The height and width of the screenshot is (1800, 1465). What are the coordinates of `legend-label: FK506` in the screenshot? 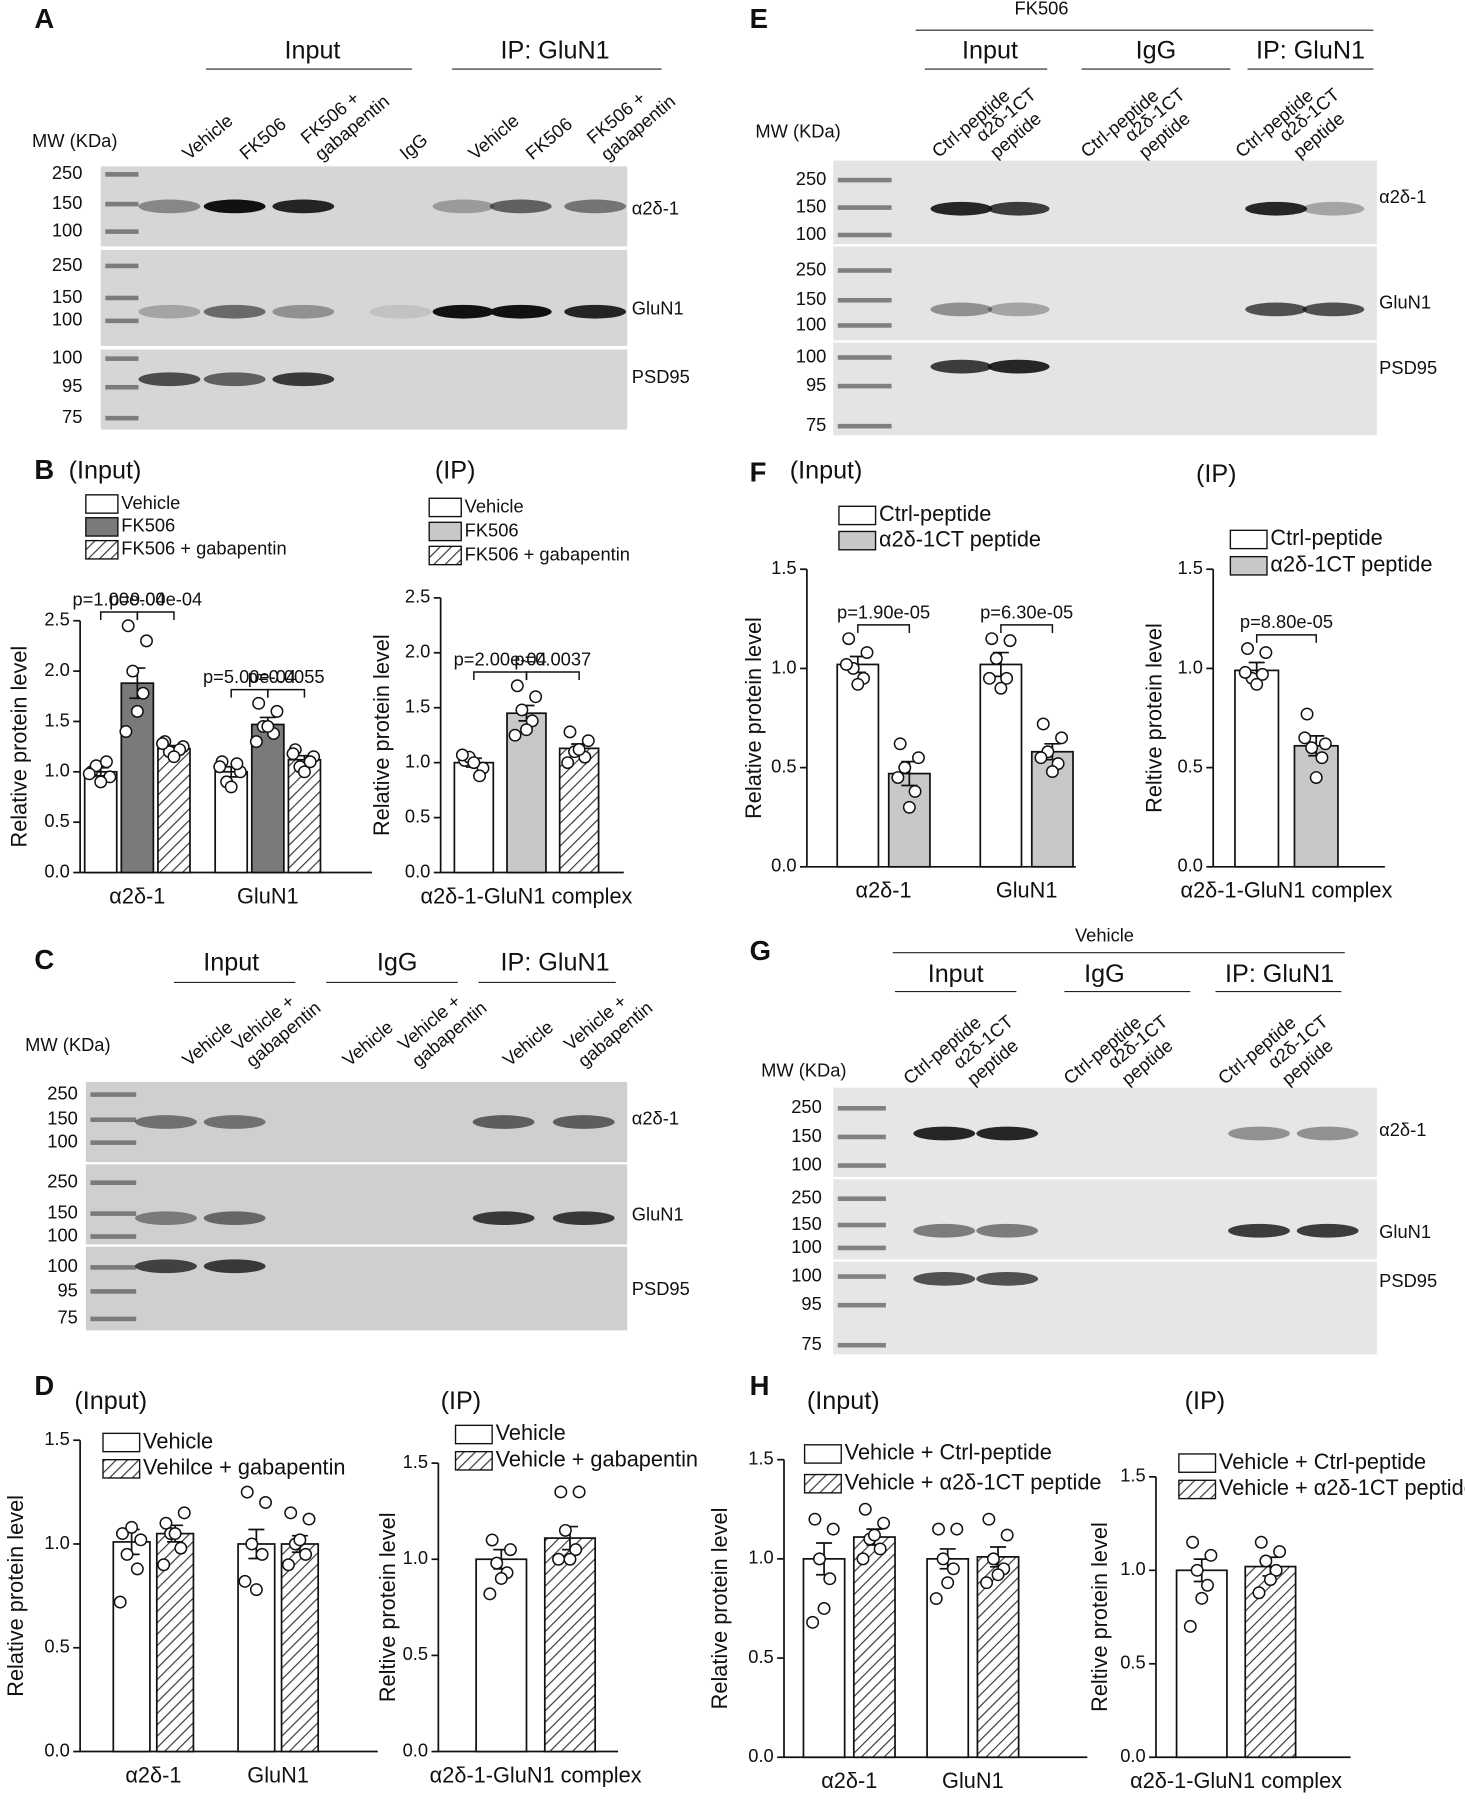 It's located at (148, 525).